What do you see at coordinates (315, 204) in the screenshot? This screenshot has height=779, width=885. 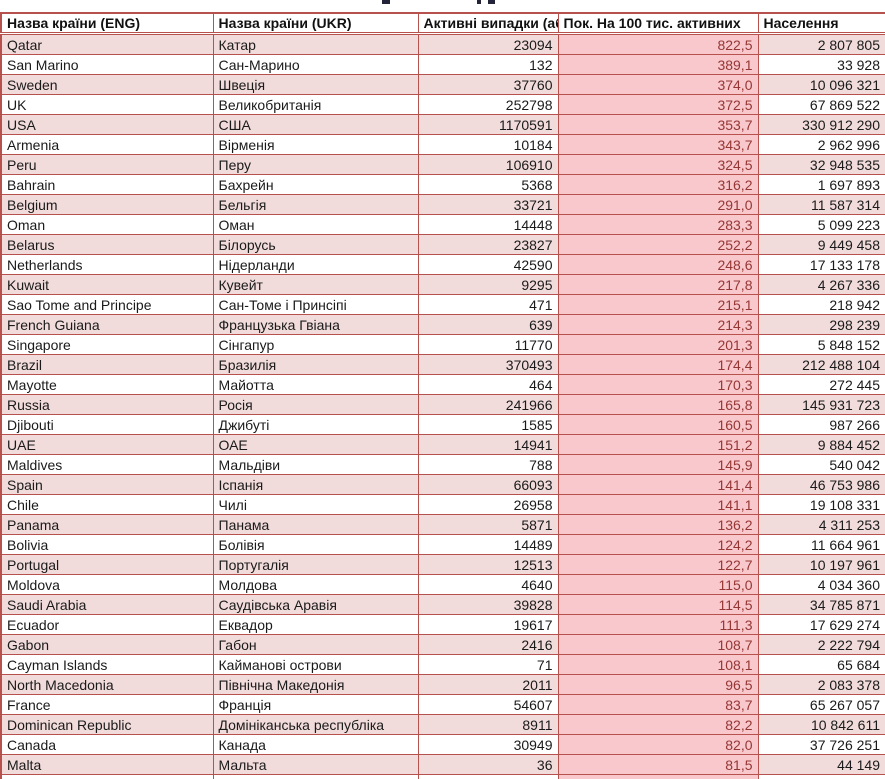 I see `cell-name-ukr: Бельгія` at bounding box center [315, 204].